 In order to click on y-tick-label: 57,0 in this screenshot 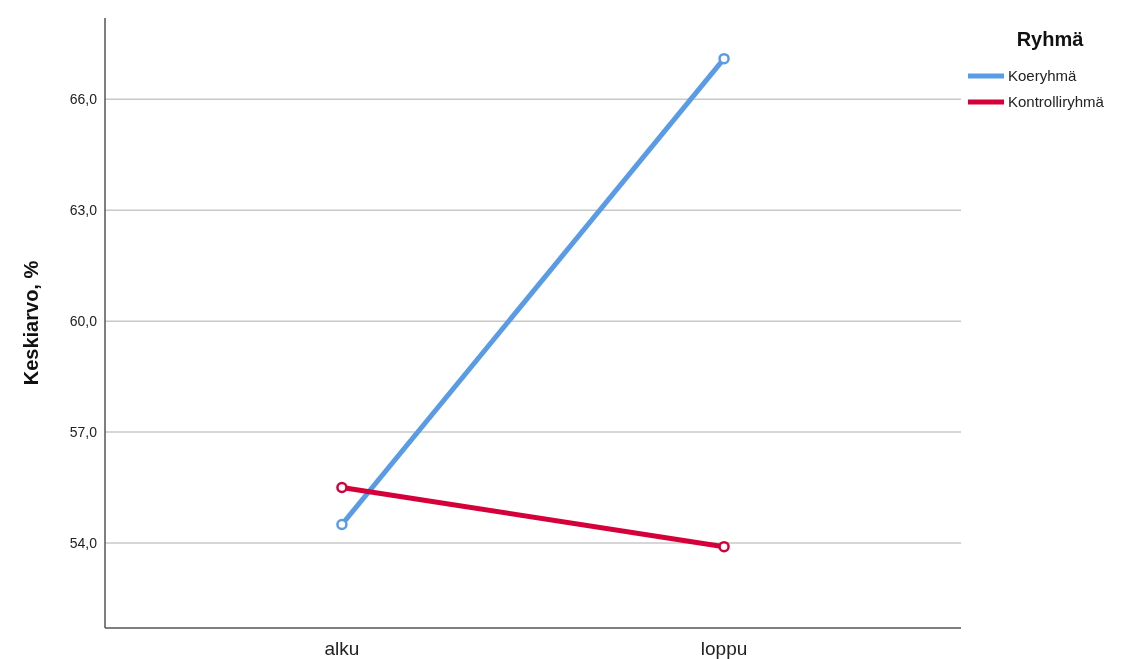, I will do `click(83, 431)`.